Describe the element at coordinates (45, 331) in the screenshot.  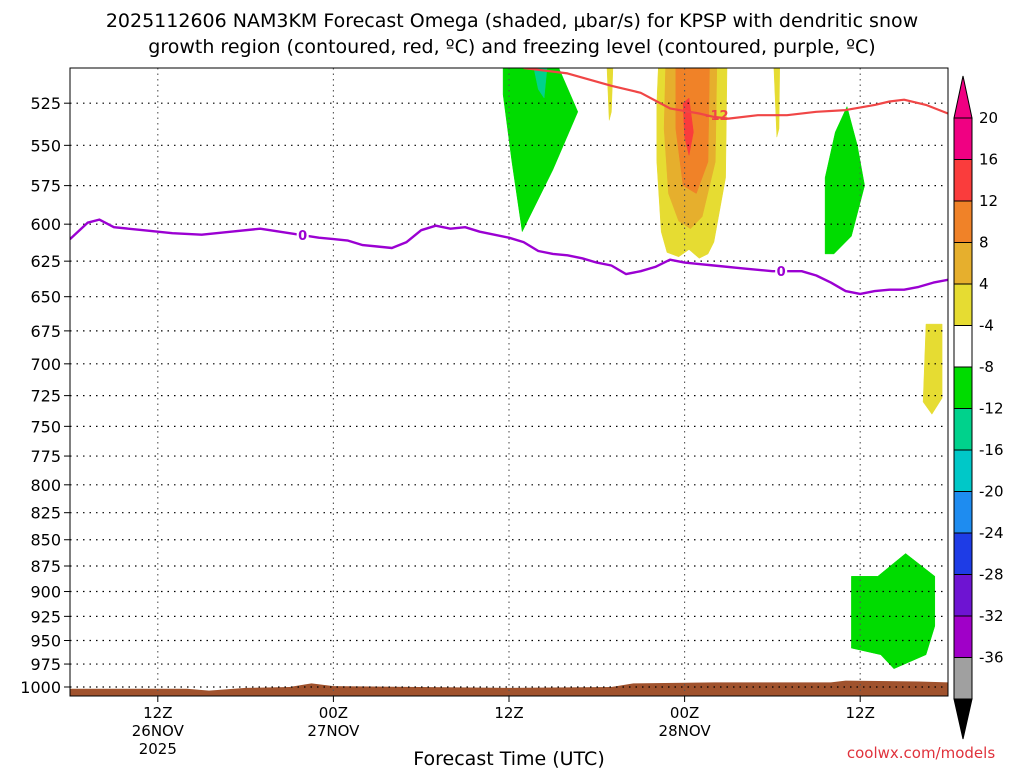
I see `y-tick-label-675: 675` at that location.